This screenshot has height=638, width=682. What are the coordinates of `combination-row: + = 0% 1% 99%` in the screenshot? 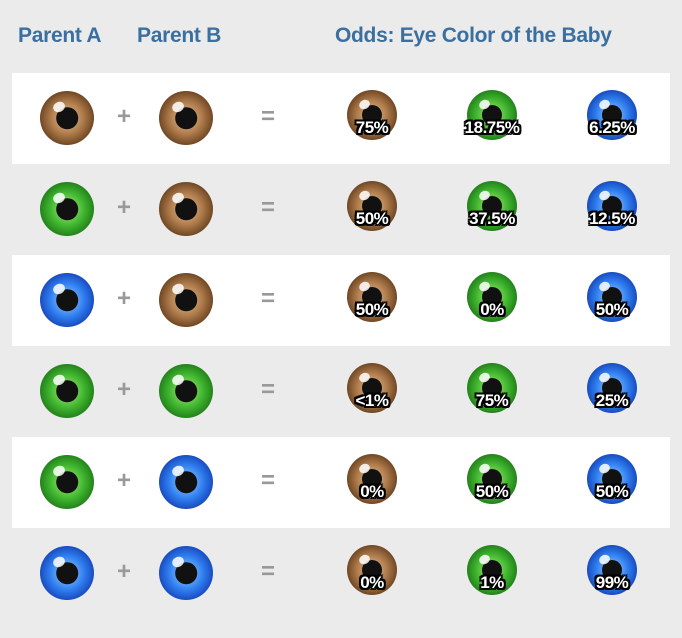 It's located at (341, 573).